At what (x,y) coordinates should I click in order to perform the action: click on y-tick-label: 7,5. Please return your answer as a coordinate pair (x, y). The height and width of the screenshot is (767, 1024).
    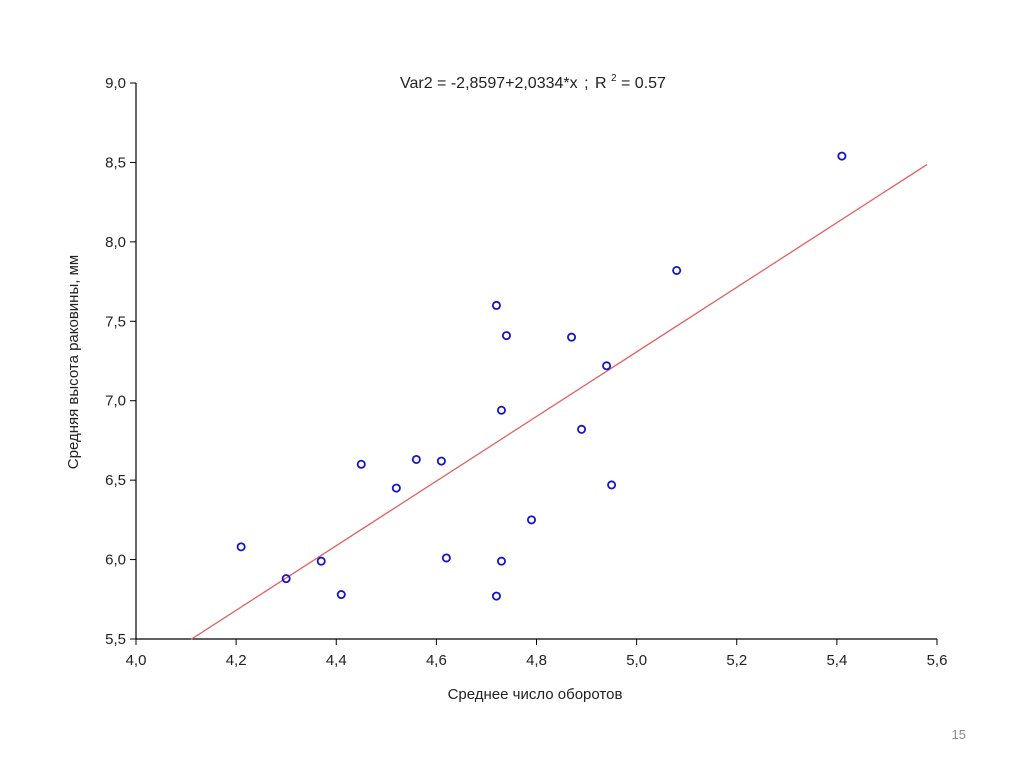
    Looking at the image, I should click on (115, 321).